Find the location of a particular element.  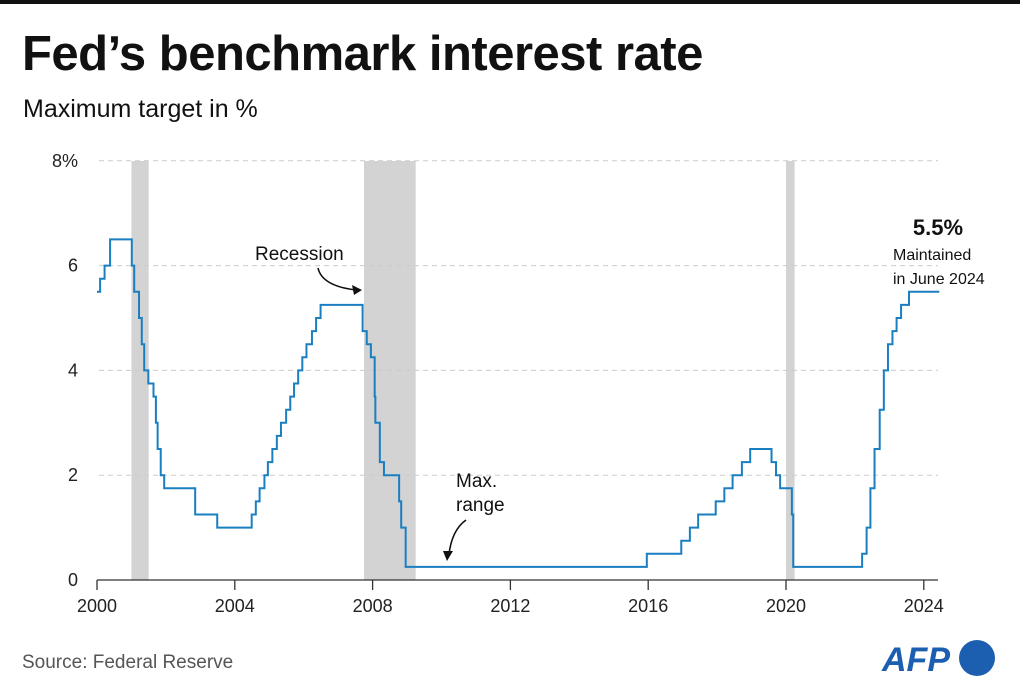

recession-arrowhead is located at coordinates (357, 290).